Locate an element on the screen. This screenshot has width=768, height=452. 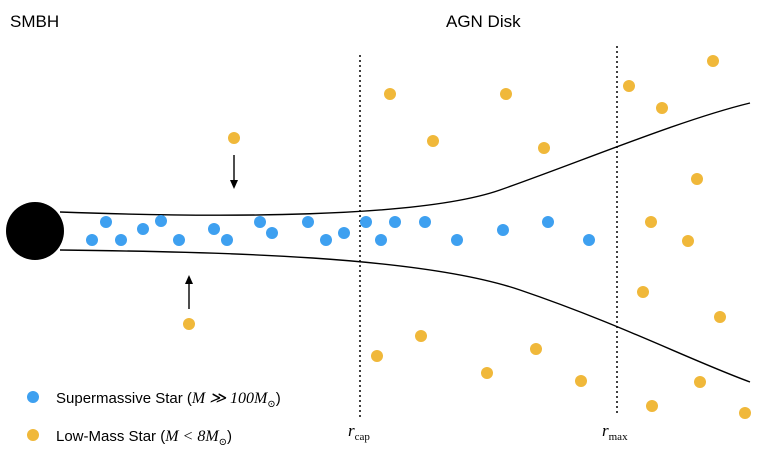
smbh-label: SMBH is located at coordinates (34, 21).